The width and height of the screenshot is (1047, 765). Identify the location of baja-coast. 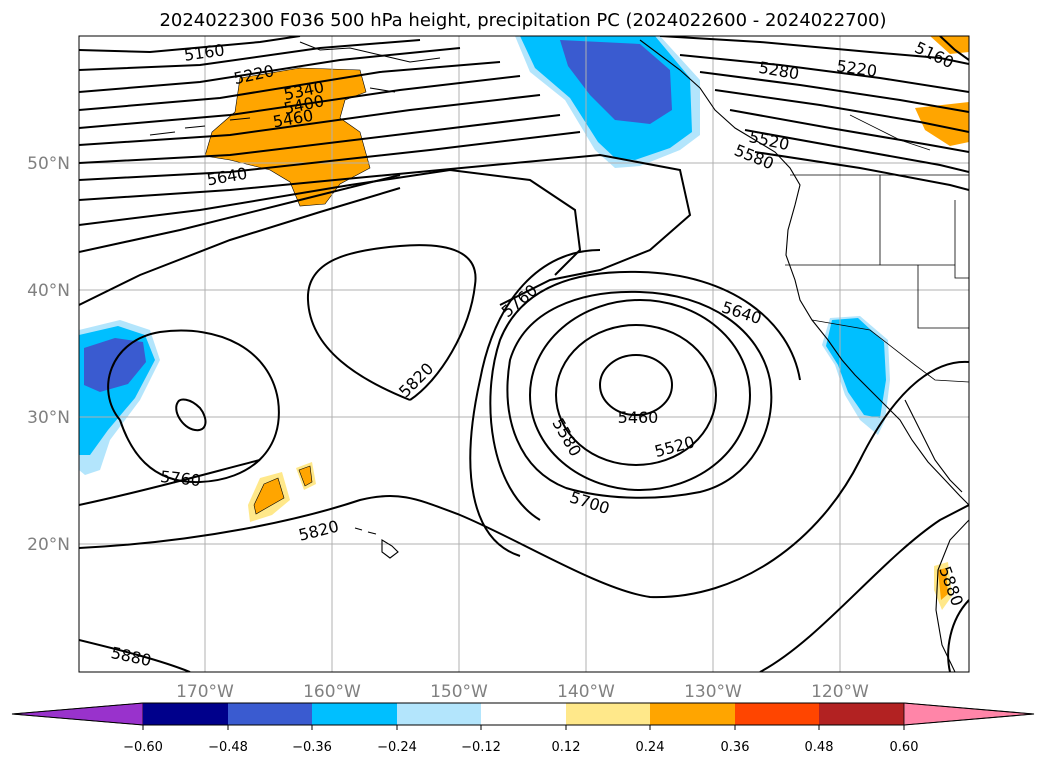
(933, 446).